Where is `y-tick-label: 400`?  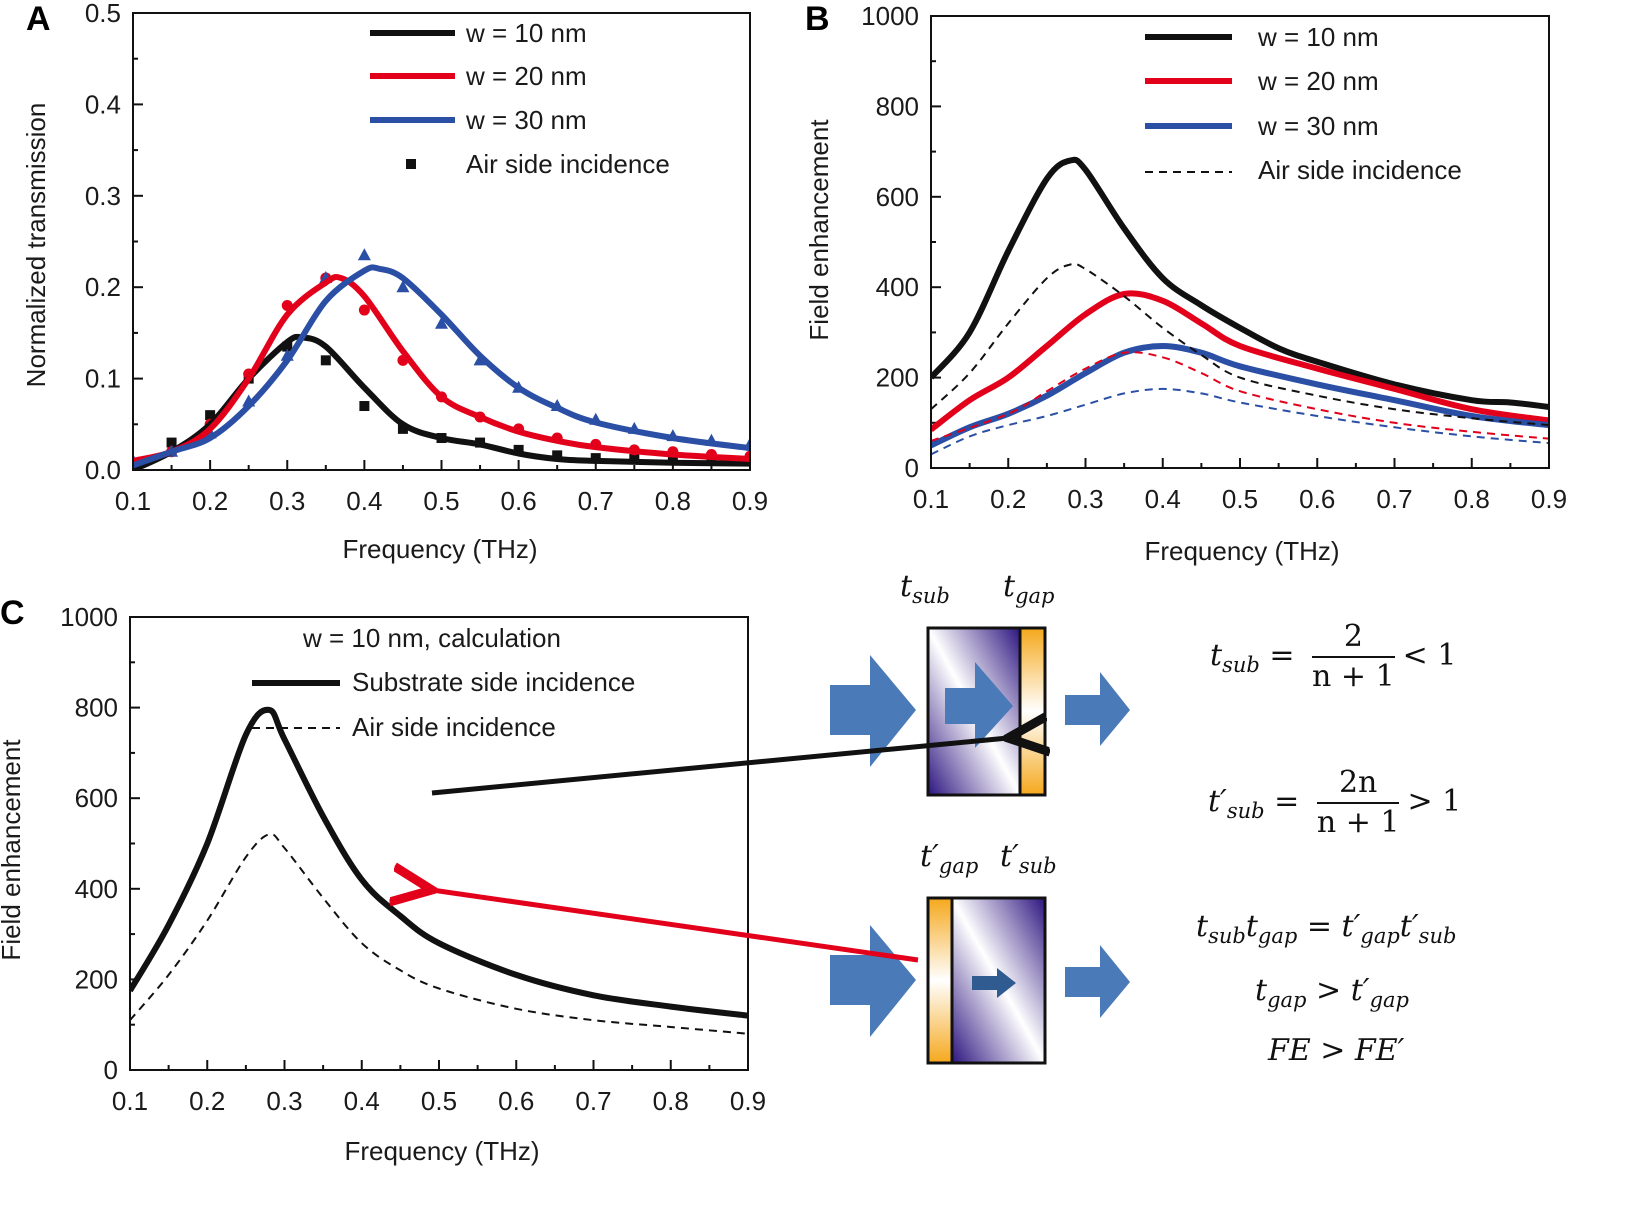 y-tick-label: 400 is located at coordinates (897, 287).